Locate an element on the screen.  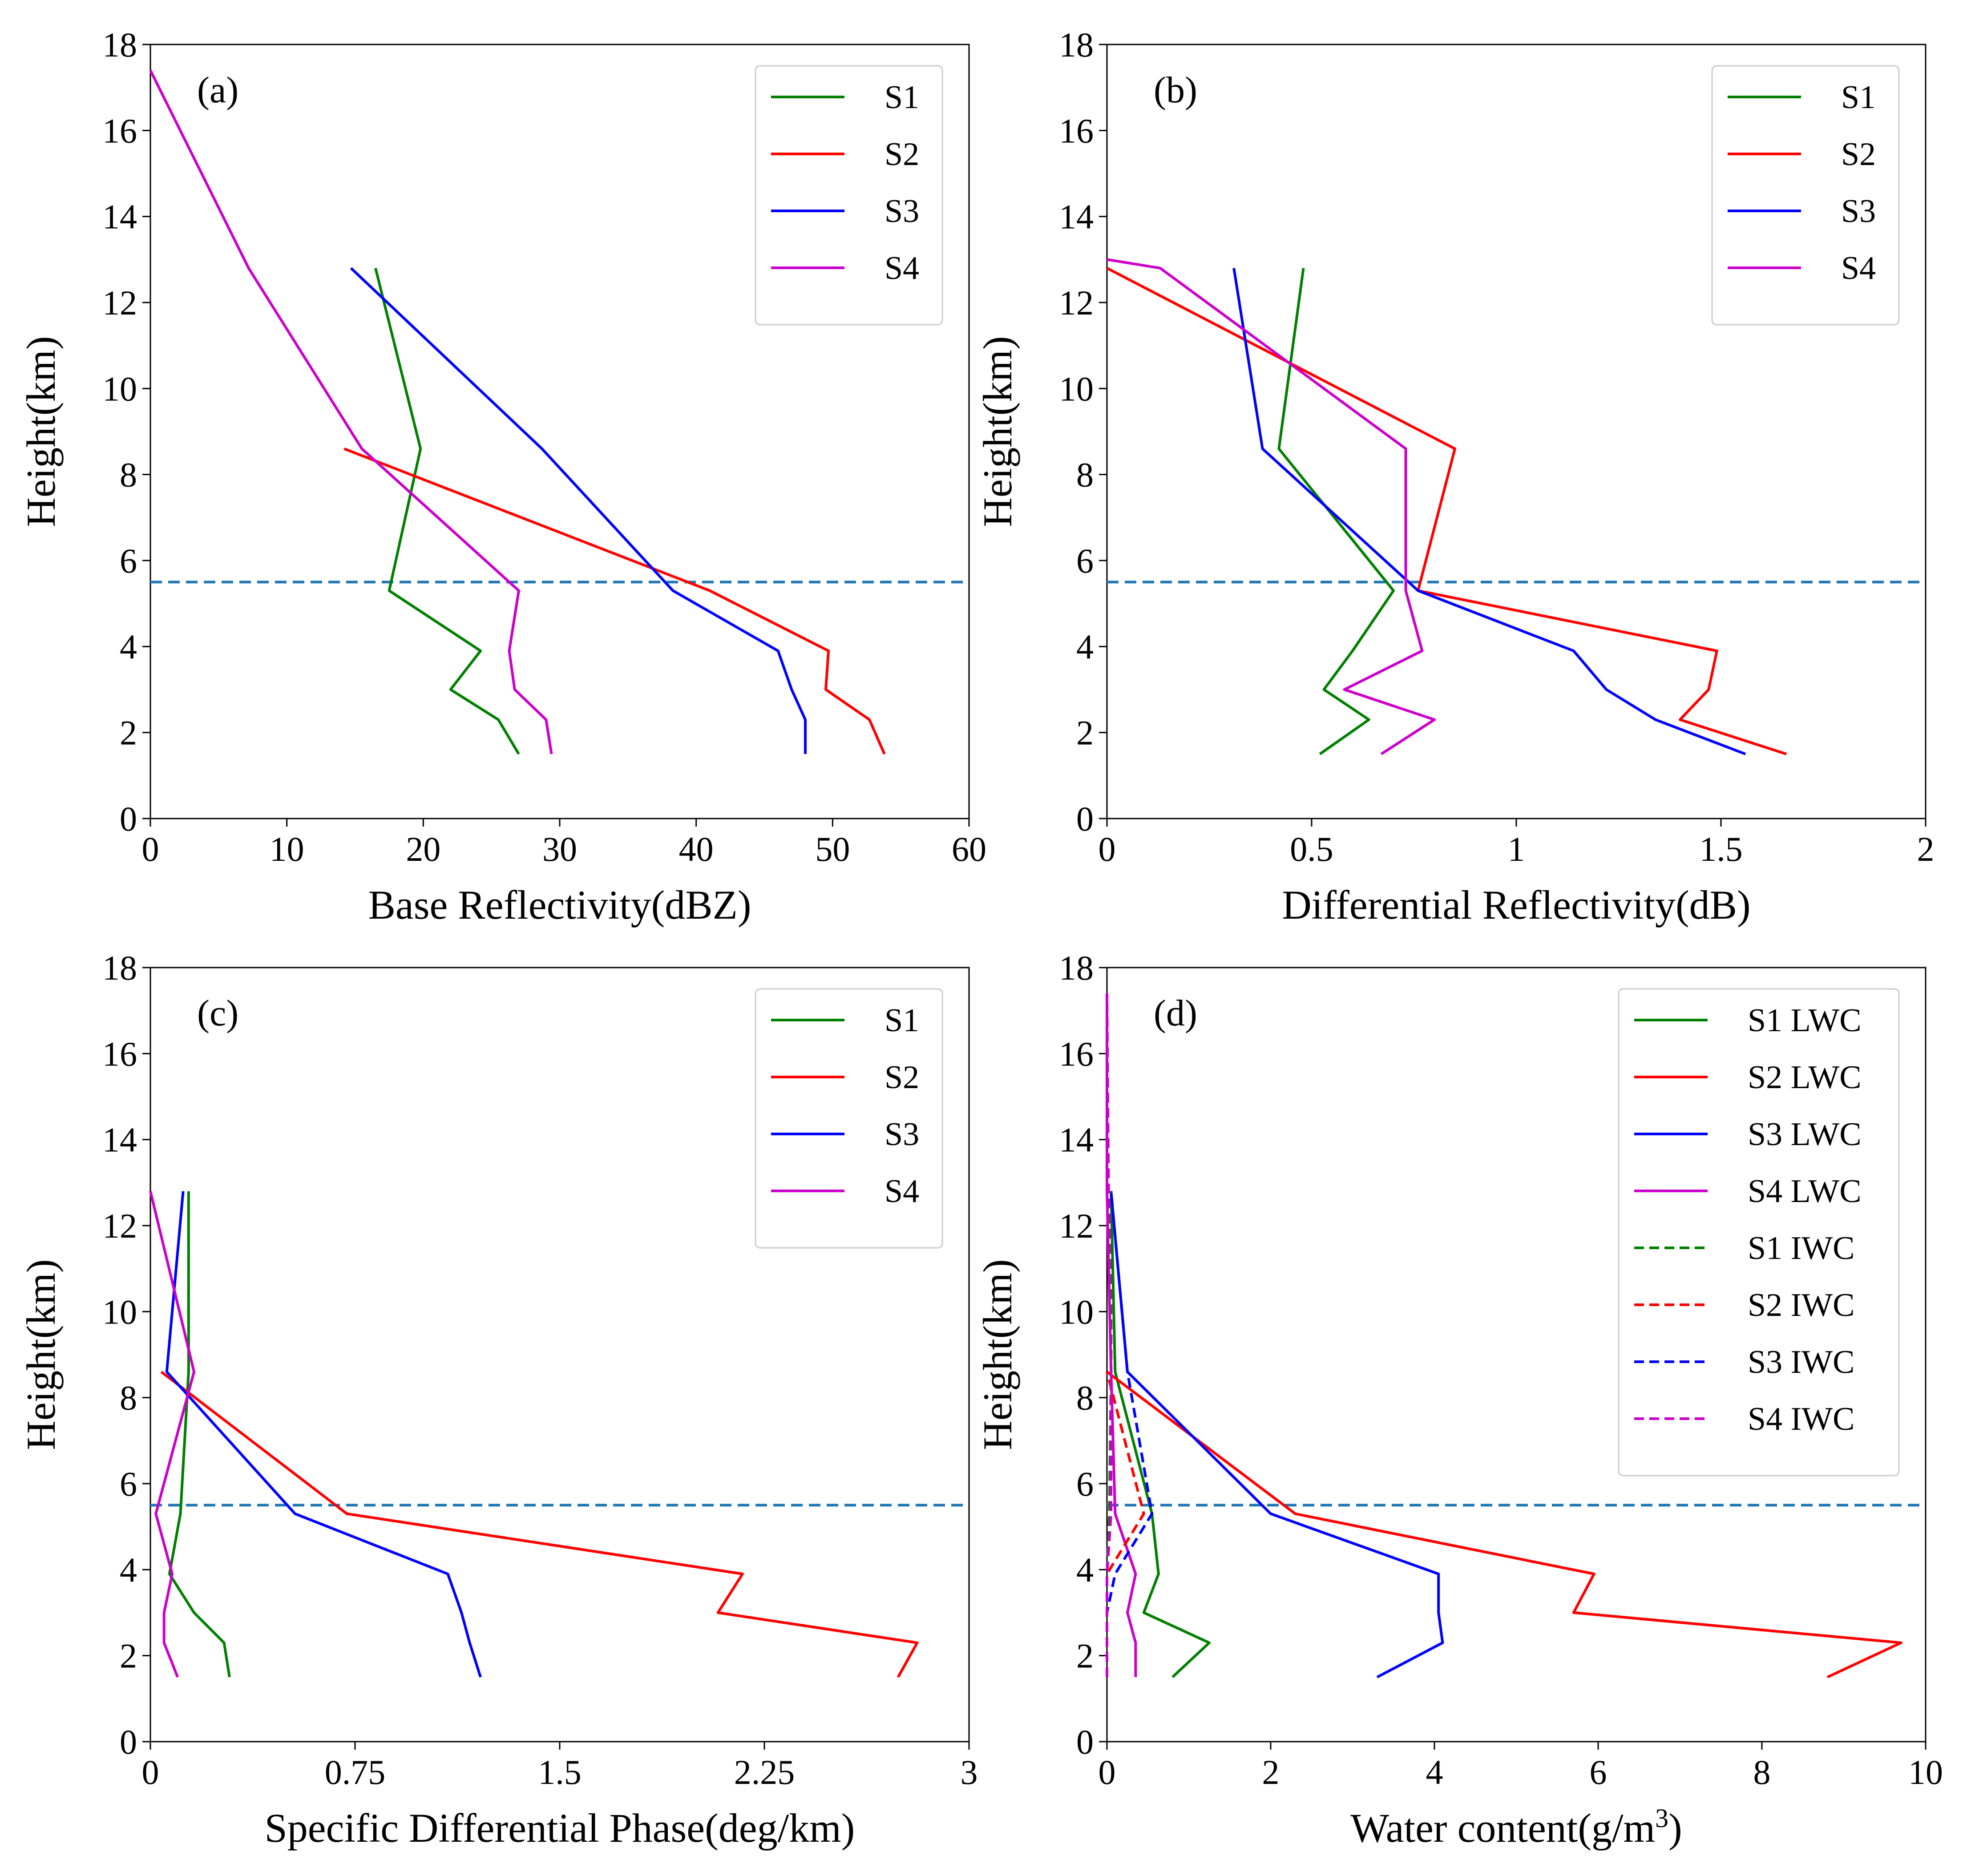
panel-b-series-s1 is located at coordinates (1336, 511).